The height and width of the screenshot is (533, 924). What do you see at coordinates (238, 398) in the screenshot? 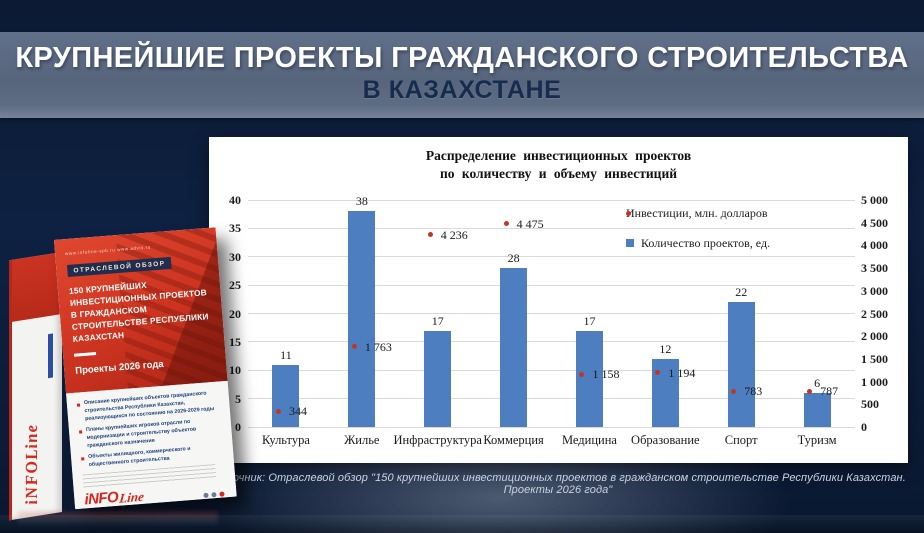
I see `left-axis-tick: 5` at bounding box center [238, 398].